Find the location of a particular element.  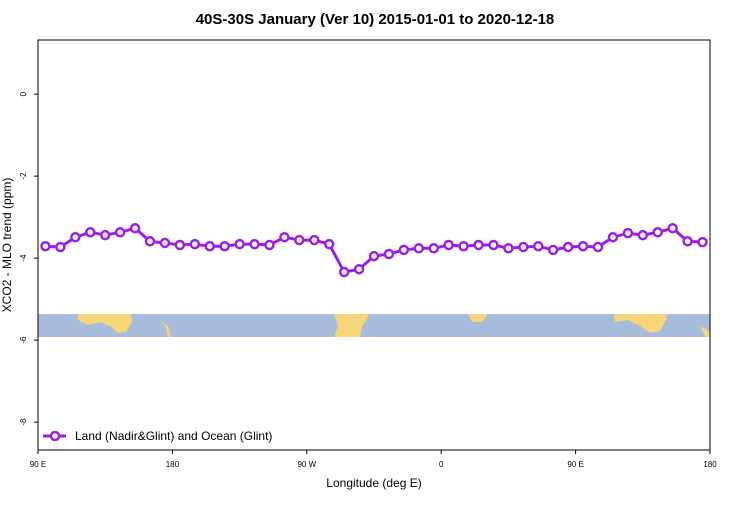

y-tick-label: -8 is located at coordinates (23, 422).